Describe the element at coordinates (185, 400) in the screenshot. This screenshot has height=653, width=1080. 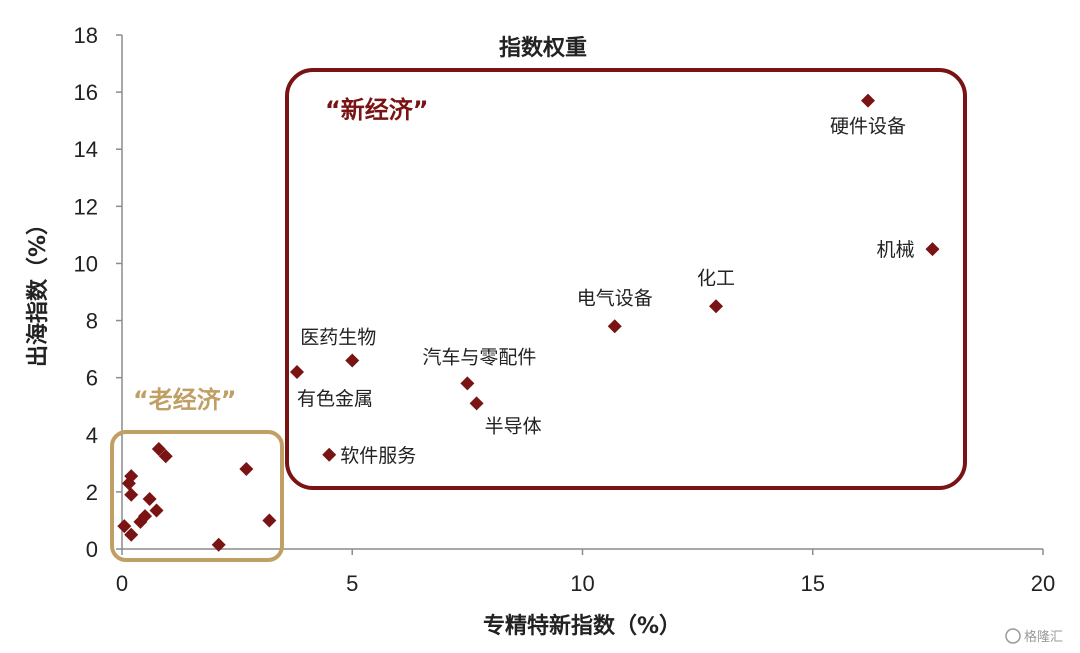
I see `old-economy-label: “老经济”` at that location.